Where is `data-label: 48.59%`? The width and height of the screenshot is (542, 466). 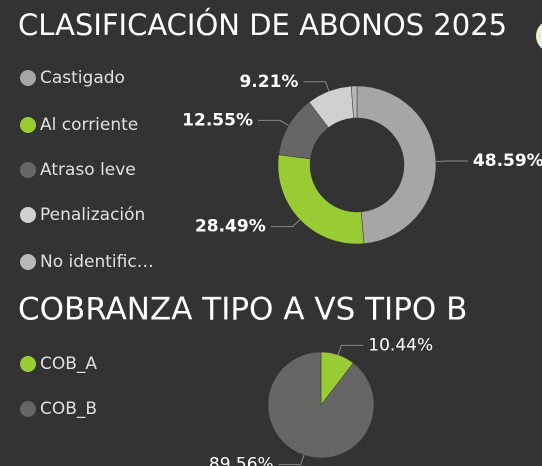 data-label: 48.59% is located at coordinates (507, 161).